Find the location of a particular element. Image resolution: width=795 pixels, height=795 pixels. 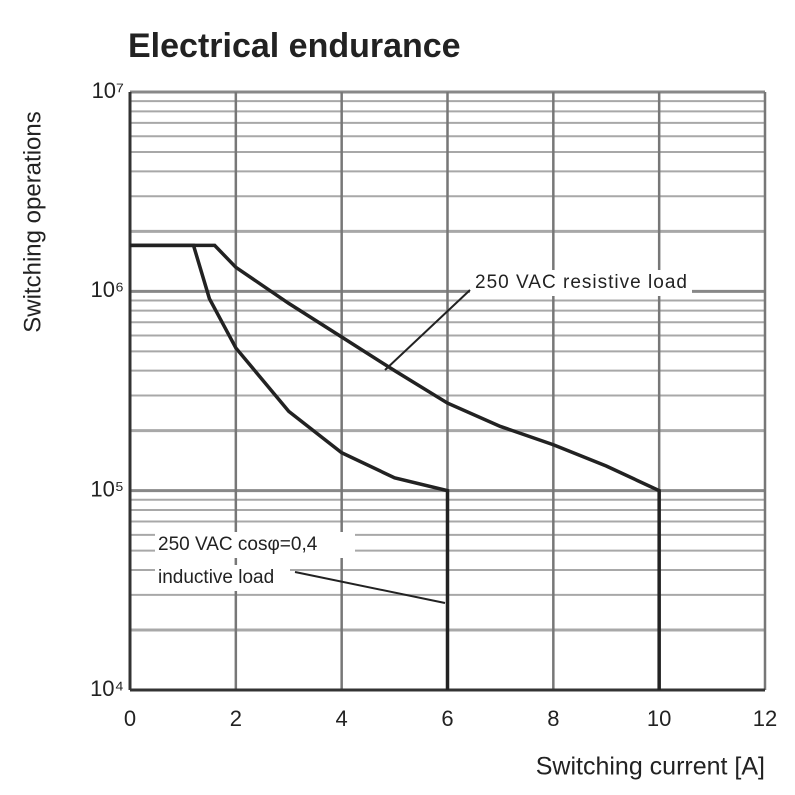

y-tick-label: 10⁶ is located at coordinates (107, 289).